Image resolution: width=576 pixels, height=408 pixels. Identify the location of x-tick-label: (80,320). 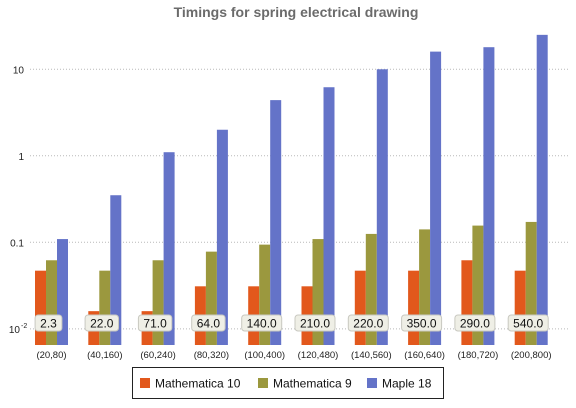
(211, 355).